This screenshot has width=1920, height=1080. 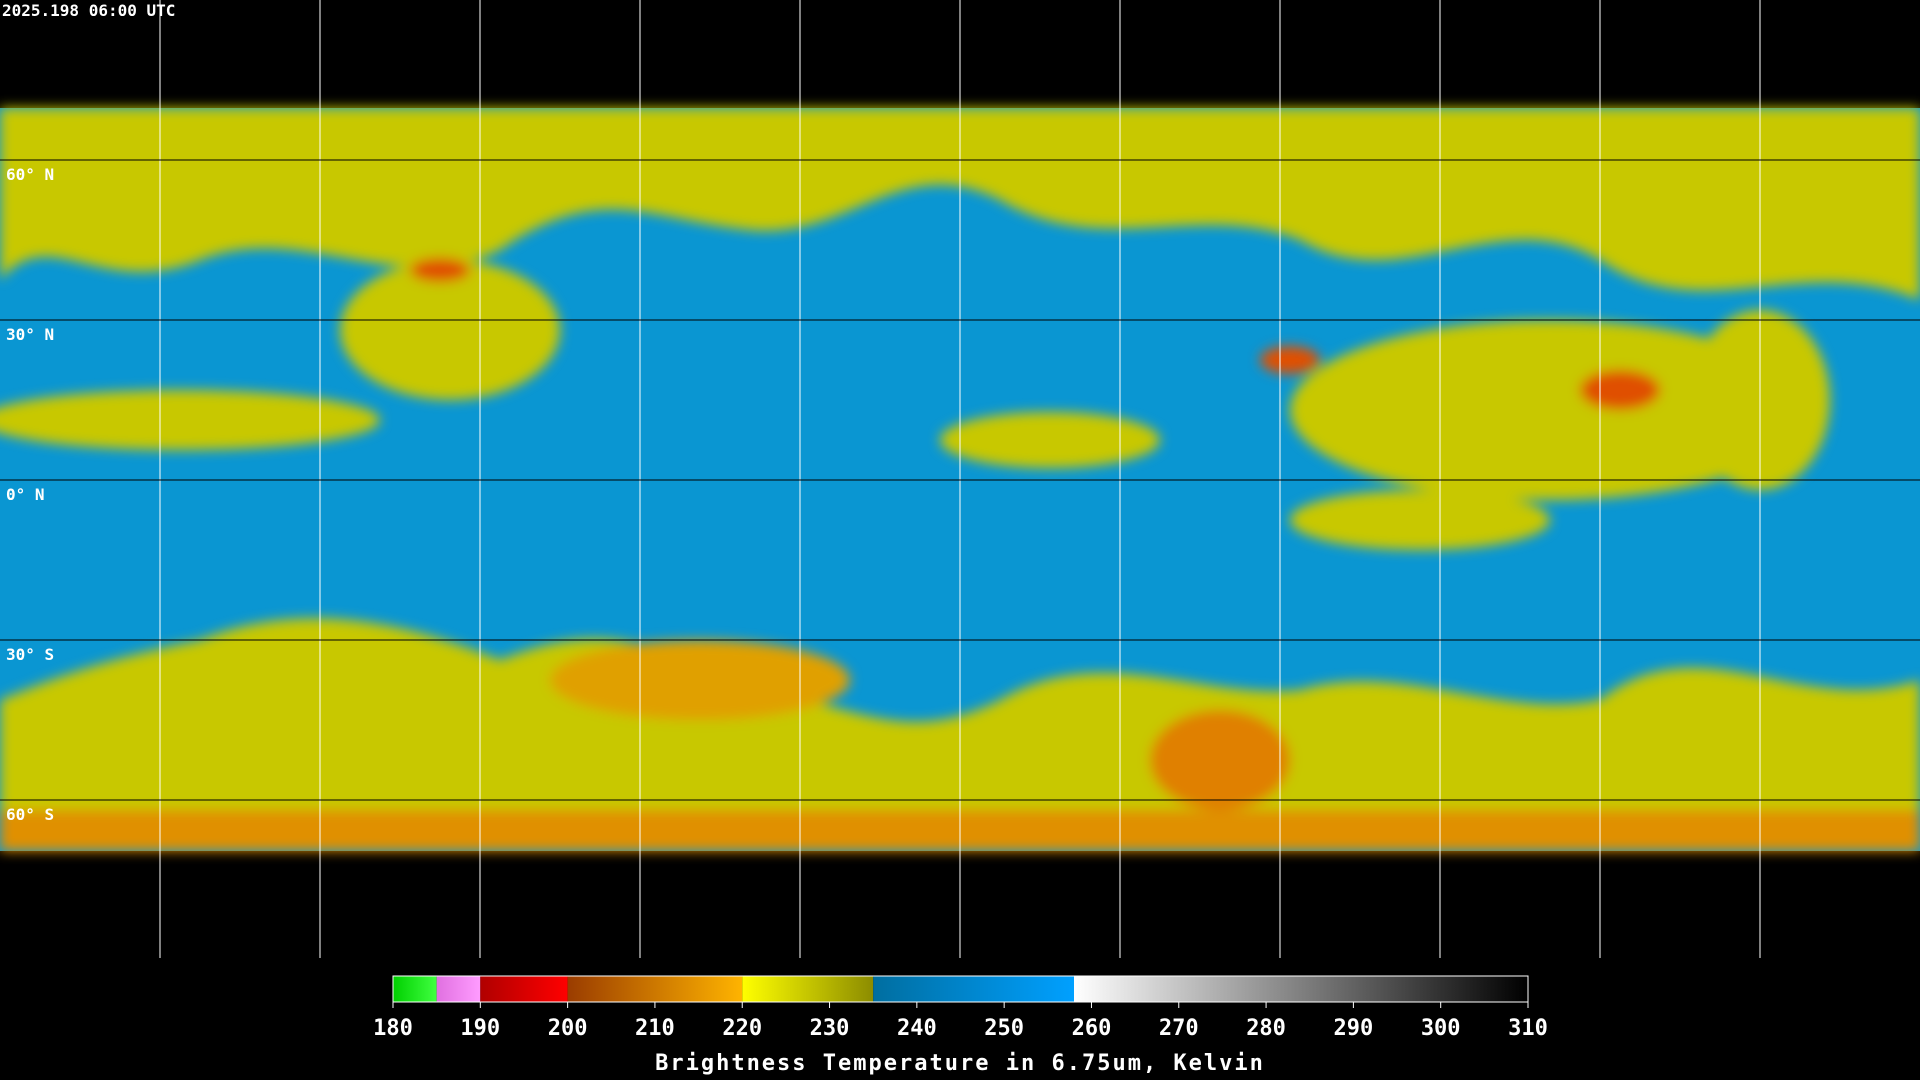 What do you see at coordinates (1441, 1028) in the screenshot?
I see `colorbar-tick-label: 300` at bounding box center [1441, 1028].